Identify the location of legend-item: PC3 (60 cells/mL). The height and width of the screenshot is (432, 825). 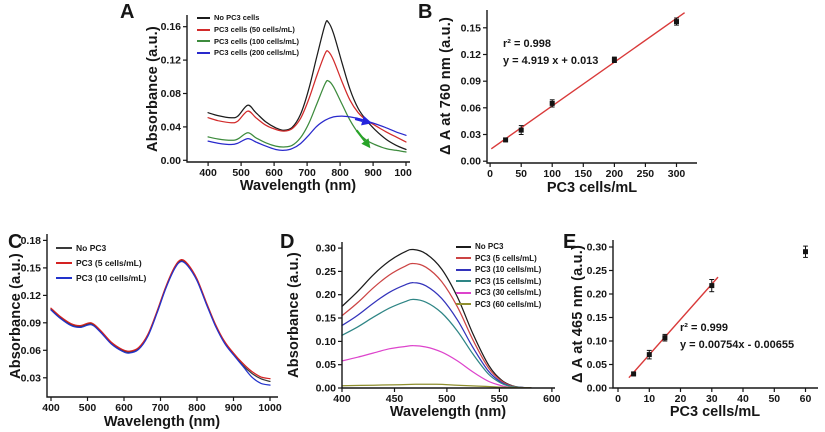
(498, 305).